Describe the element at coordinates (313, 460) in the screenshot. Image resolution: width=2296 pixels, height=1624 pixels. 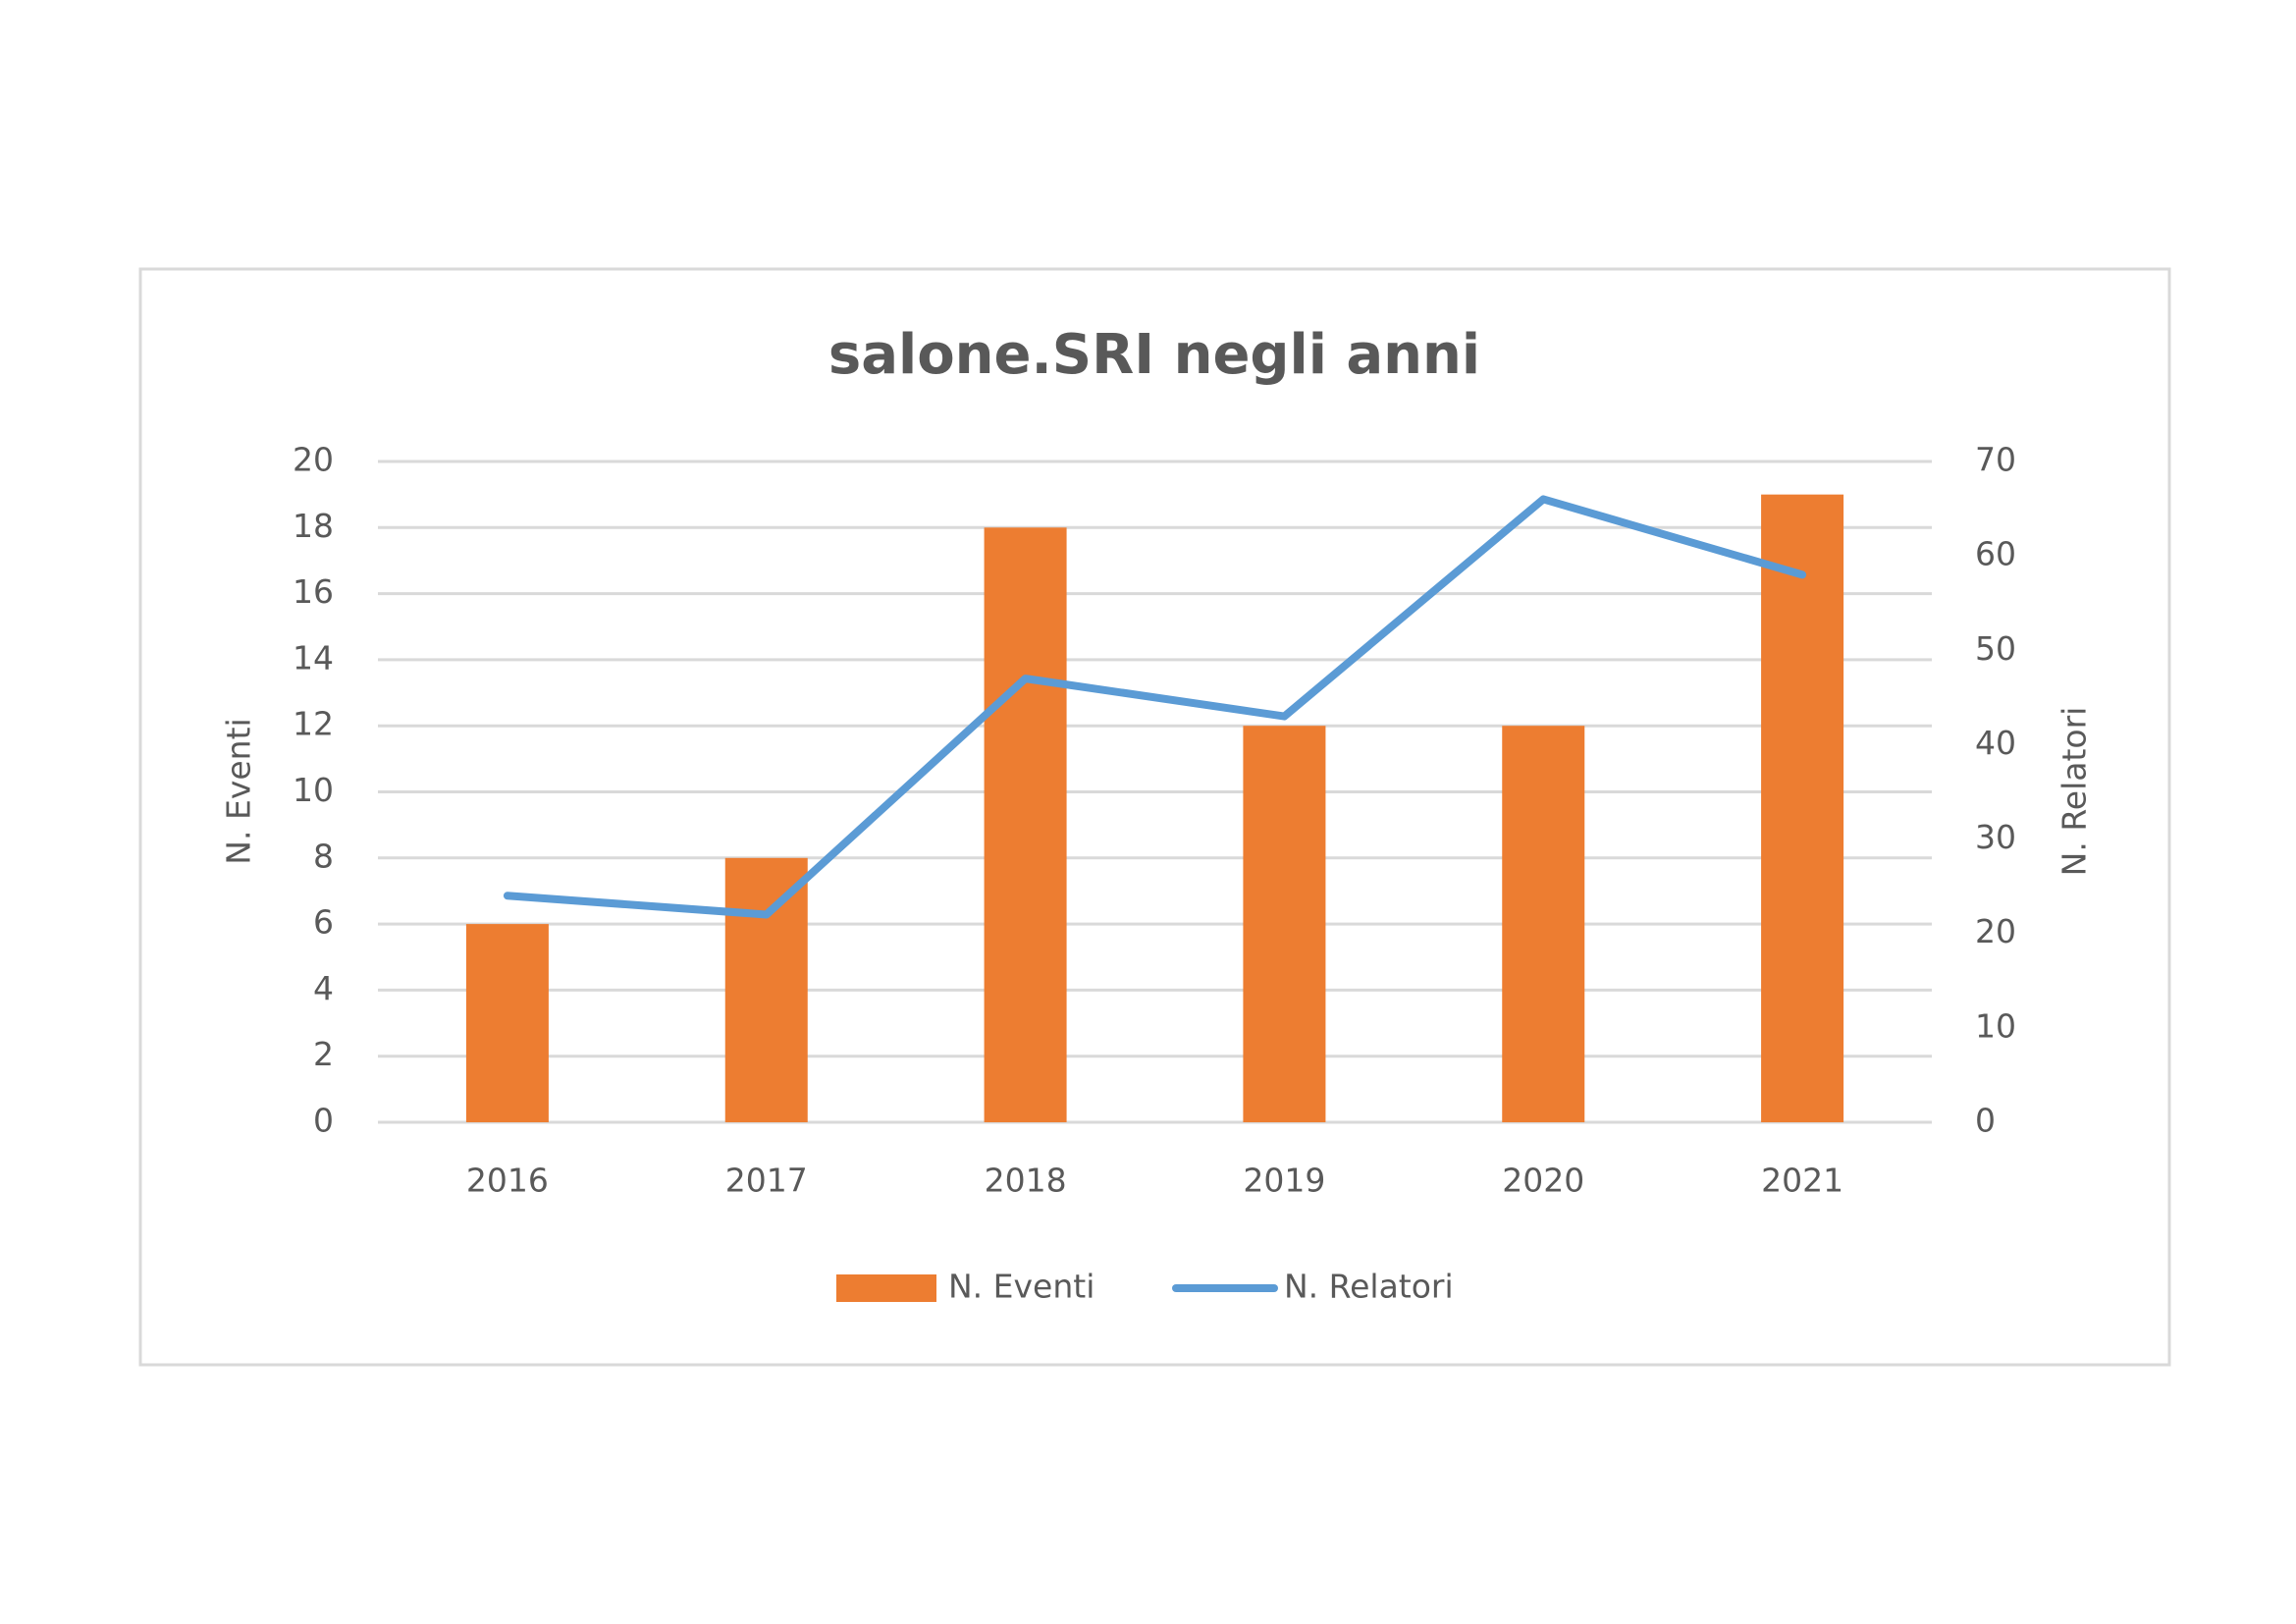
I see `y-tick-label: 20` at that location.